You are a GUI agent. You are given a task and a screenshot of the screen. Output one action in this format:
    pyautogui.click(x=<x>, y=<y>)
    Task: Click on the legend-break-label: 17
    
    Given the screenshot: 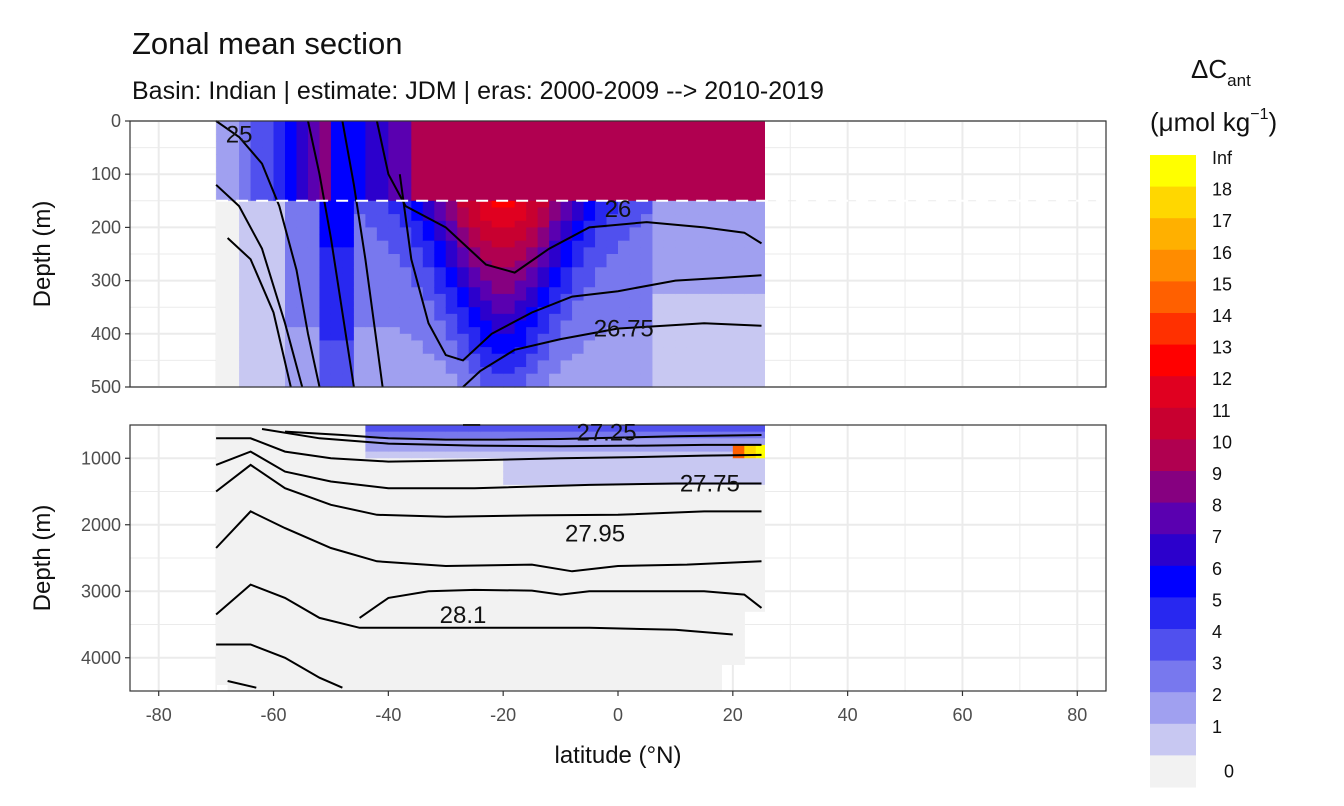 What is the action you would take?
    pyautogui.click(x=1222, y=221)
    